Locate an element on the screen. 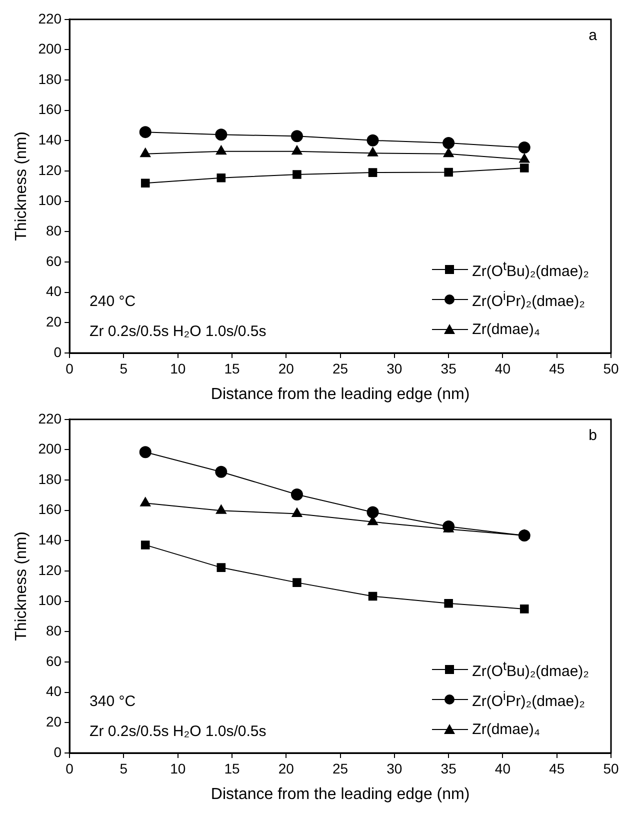 The width and height of the screenshot is (633, 821). annotation: 240 °C is located at coordinates (113, 302).